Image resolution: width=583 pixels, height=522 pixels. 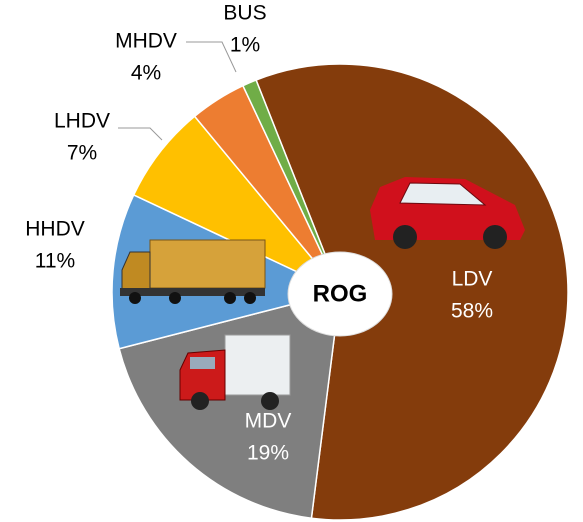 What do you see at coordinates (82, 121) in the screenshot?
I see `slice-label: LHDV` at bounding box center [82, 121].